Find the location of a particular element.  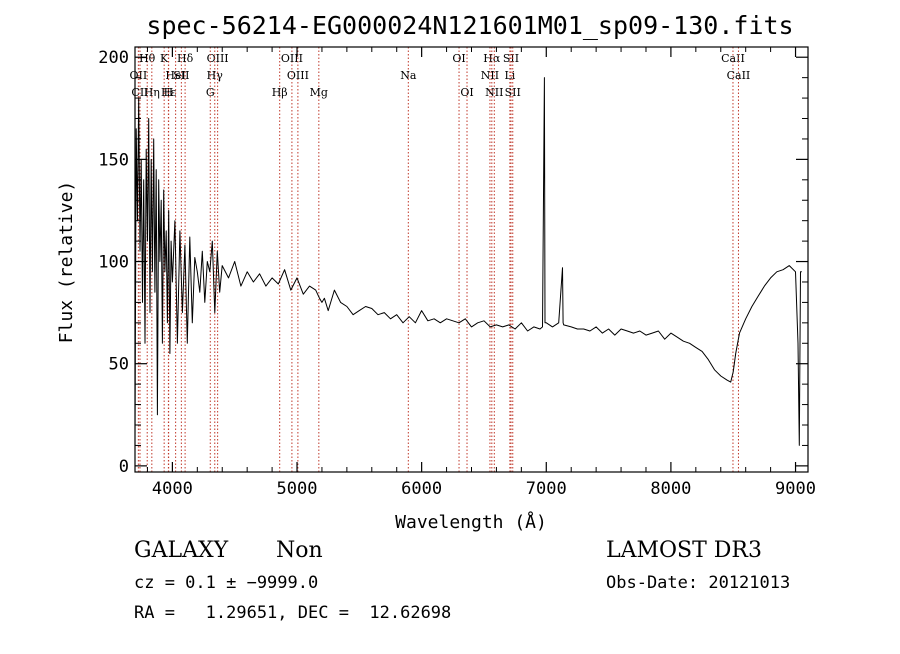

x-tick-label: 4000 is located at coordinates (172, 489).